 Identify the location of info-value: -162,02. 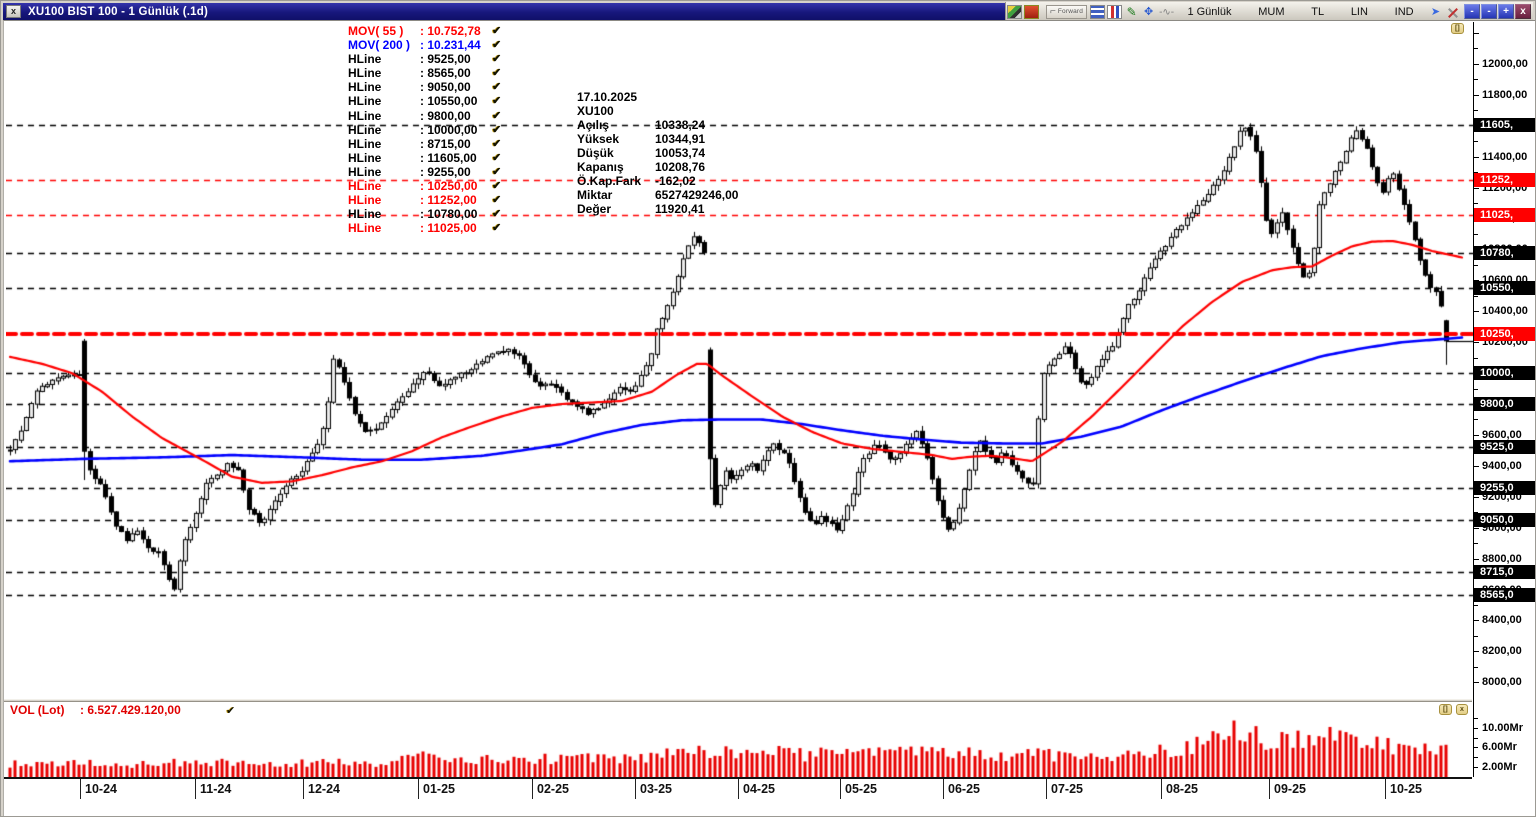
(675, 181).